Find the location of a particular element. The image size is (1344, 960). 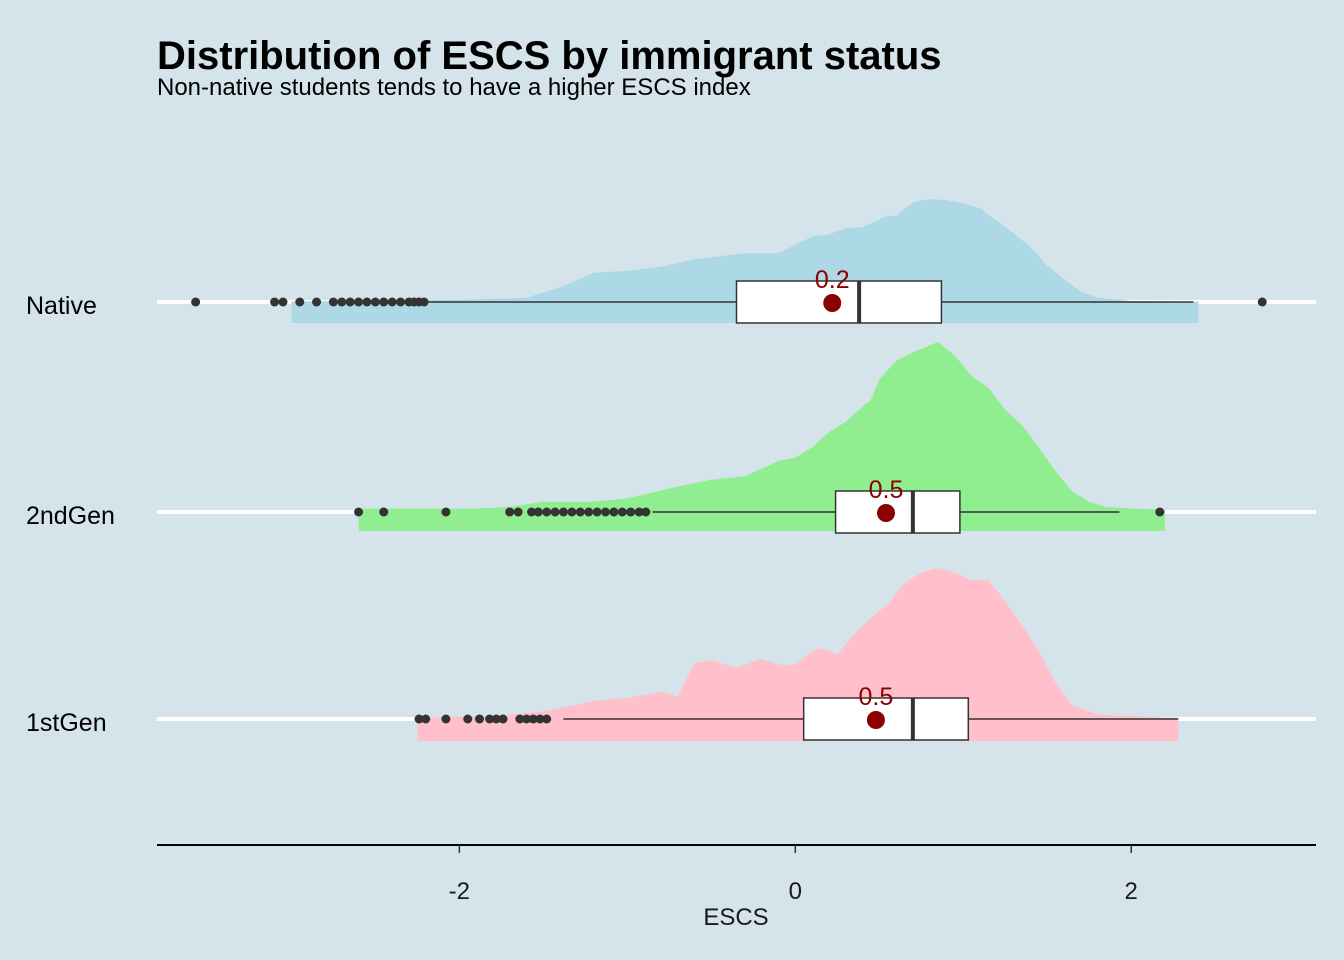

mean-label-native: 0.2 is located at coordinates (832, 280).